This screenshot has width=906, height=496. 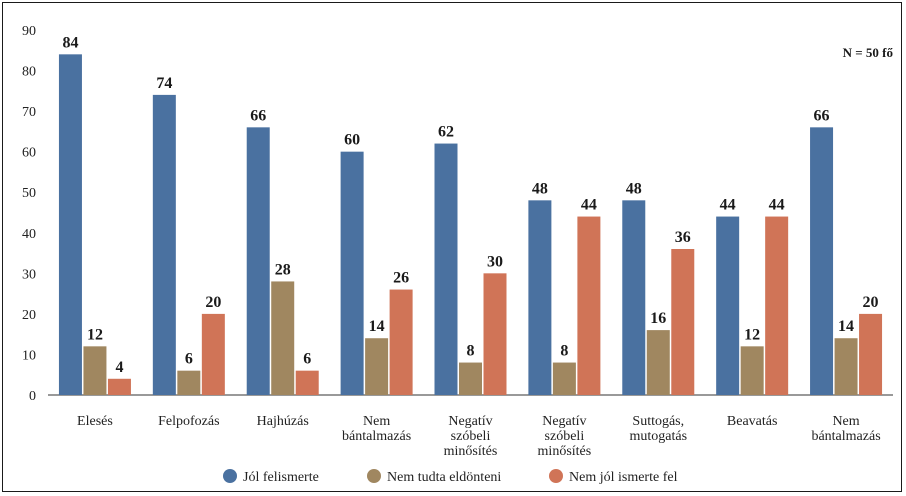 What do you see at coordinates (29, 355) in the screenshot?
I see `y-tick-label: 10` at bounding box center [29, 355].